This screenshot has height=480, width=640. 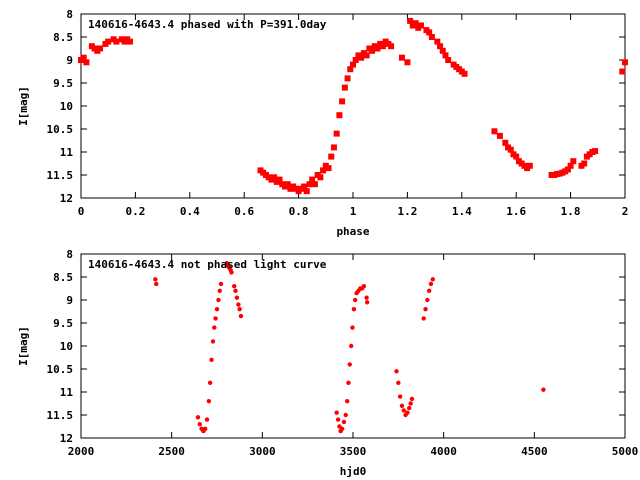 I want to click on y-tick-label: 8, so click(x=69, y=254).